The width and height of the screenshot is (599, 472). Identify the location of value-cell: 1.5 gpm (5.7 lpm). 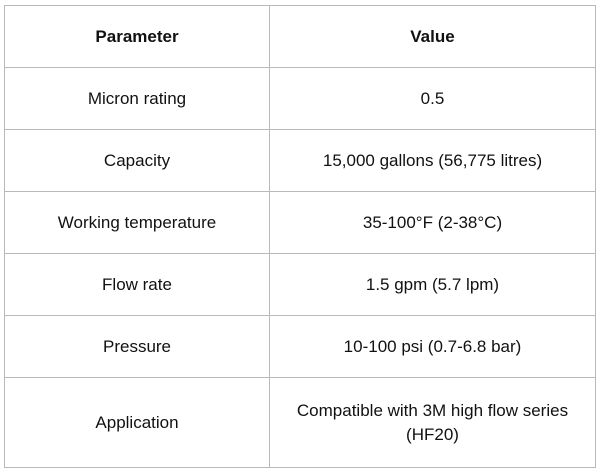
(432, 284).